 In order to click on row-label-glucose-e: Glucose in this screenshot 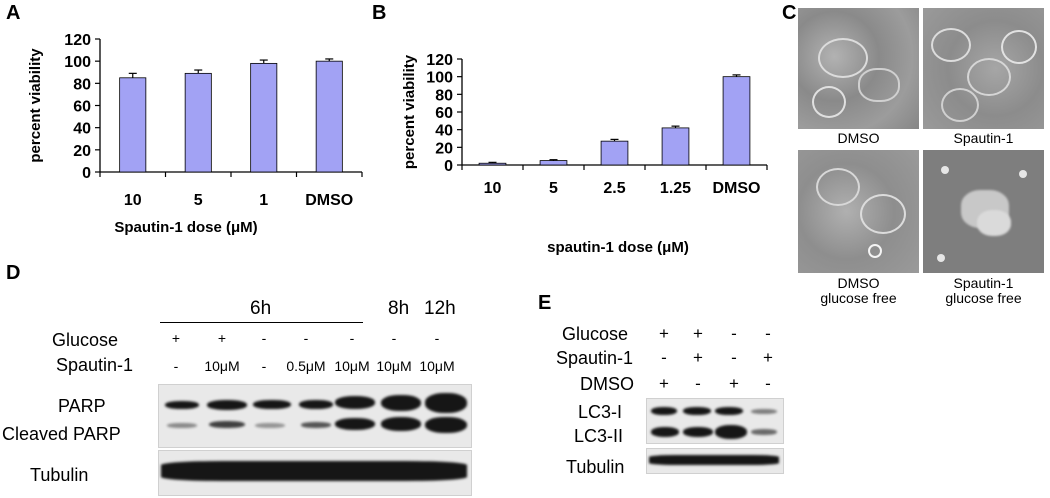, I will do `click(595, 334)`.